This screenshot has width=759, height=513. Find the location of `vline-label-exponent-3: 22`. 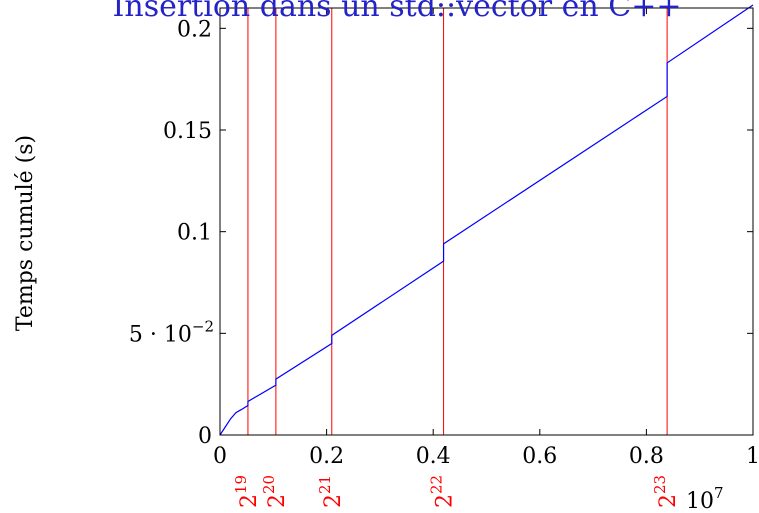

vline-label-exponent-3: 22 is located at coordinates (437, 484).